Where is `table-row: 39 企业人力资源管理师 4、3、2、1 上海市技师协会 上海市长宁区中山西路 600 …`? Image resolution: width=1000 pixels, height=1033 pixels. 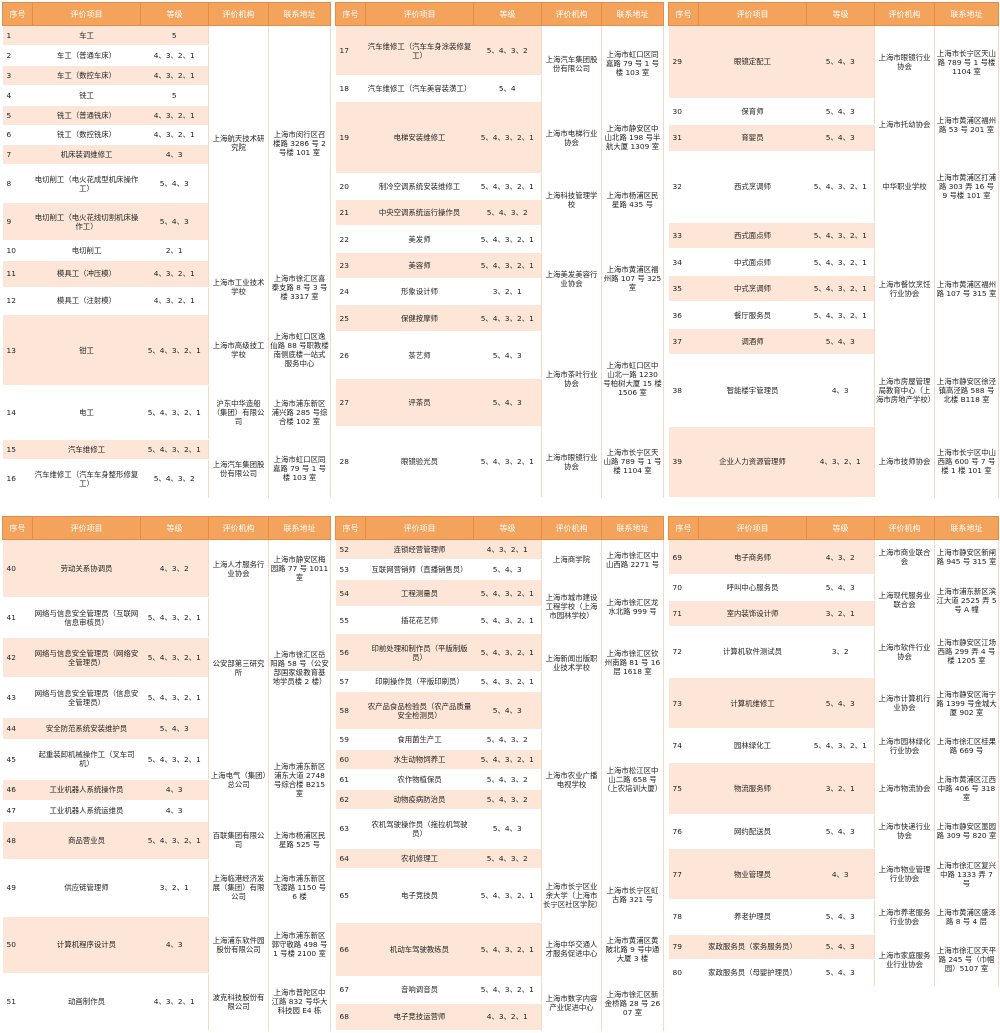 table-row: 39 企业人力资源管理师 4、3、2、1 上海市技师协会 上海市长宁区中山西路 600 … is located at coordinates (833, 462).